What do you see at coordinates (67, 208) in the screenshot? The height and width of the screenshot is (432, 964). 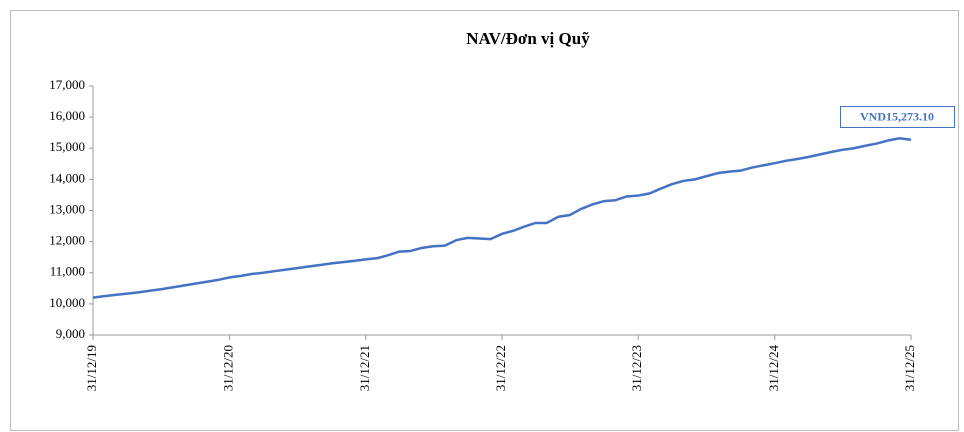 I see `y-tick-label: 13,000` at bounding box center [67, 208].